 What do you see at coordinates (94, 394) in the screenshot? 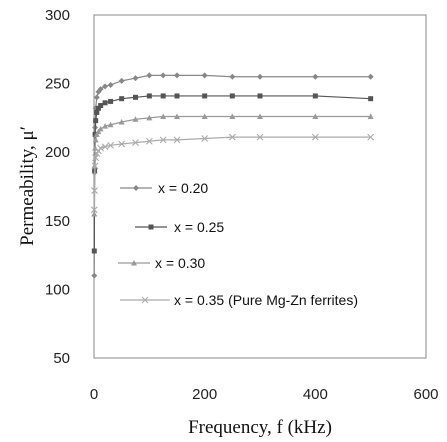
I see `x-tick-label: 0` at bounding box center [94, 394].